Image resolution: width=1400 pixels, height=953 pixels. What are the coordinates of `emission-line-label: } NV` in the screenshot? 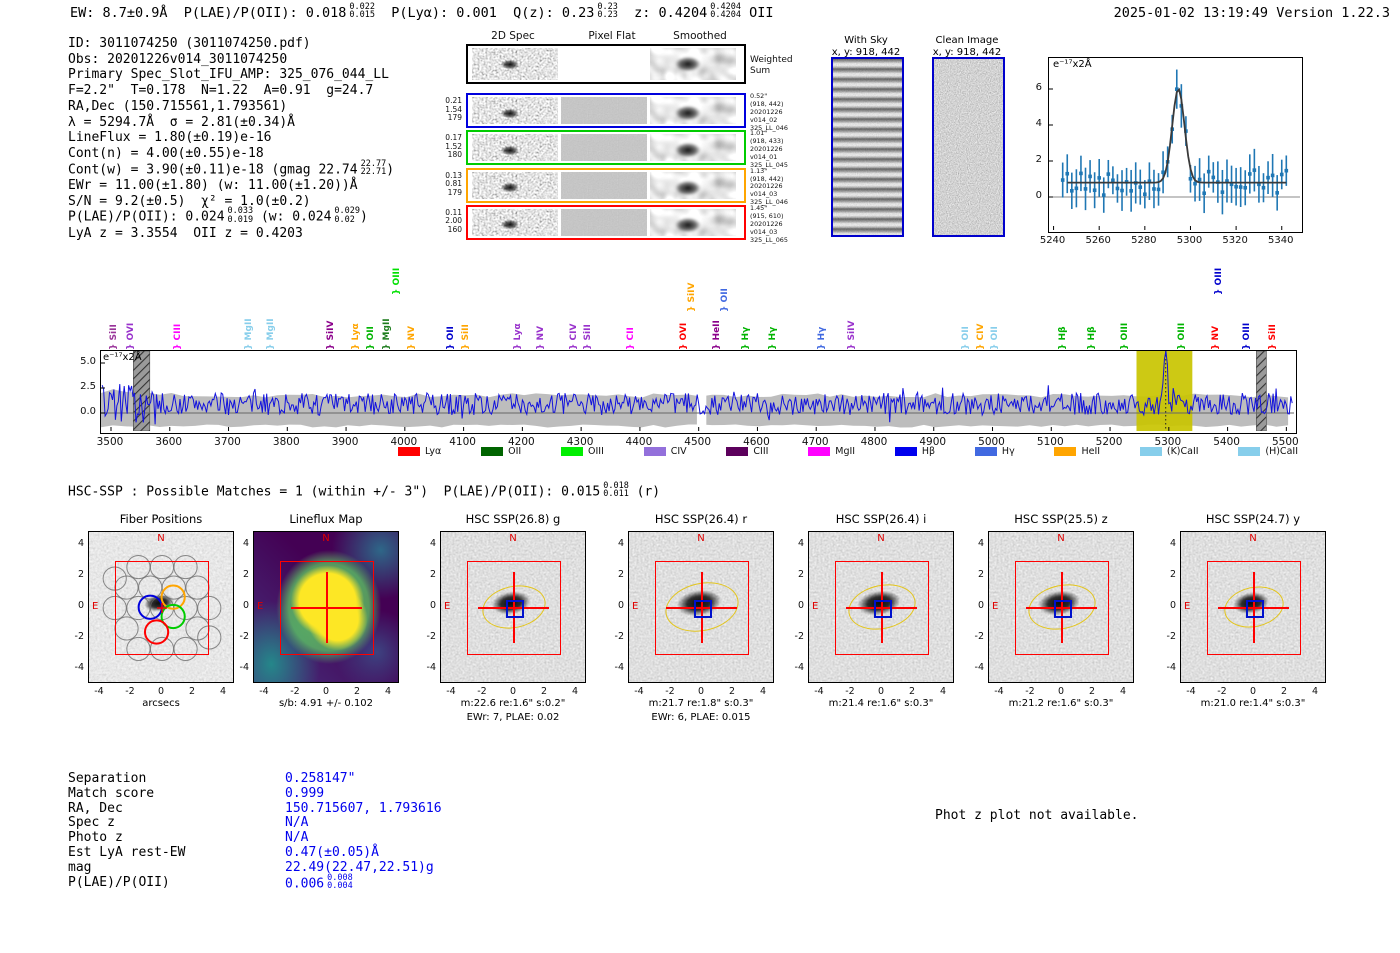 It's located at (412, 337).